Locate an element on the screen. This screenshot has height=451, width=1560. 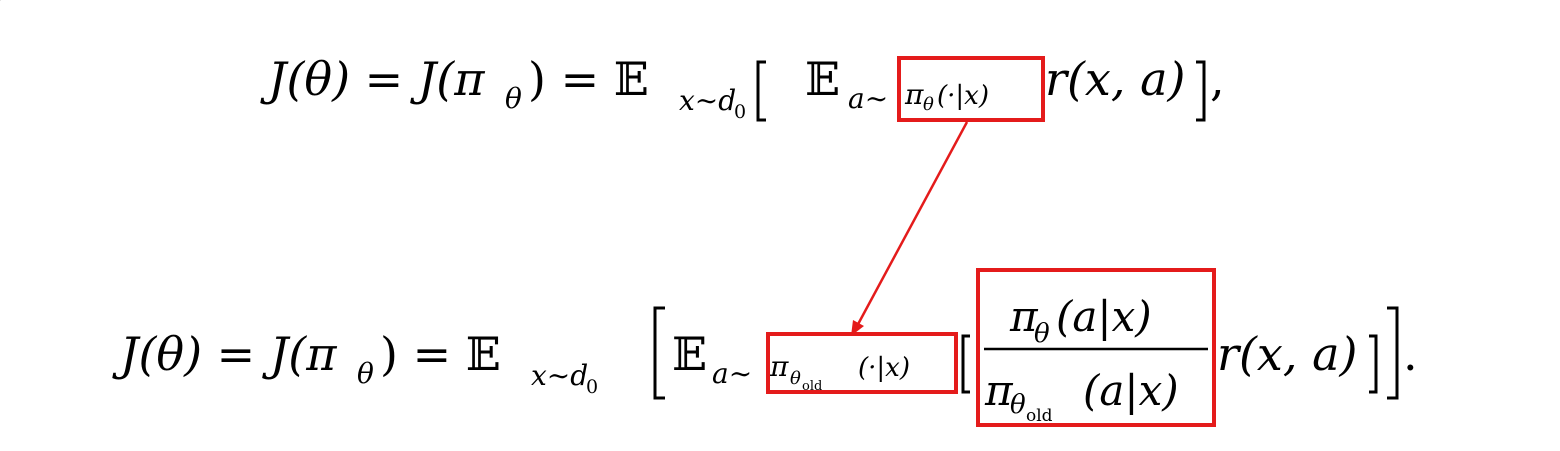
eq1-lhs-sub: θ is located at coordinates (513, 98).